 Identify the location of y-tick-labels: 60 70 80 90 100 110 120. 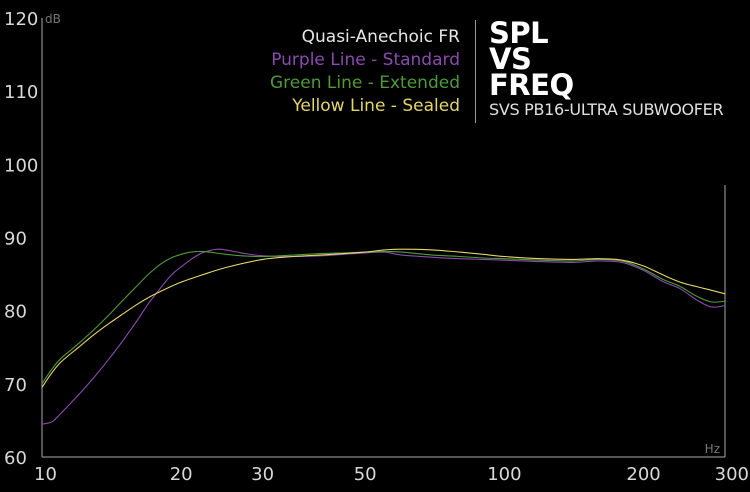
(21, 239).